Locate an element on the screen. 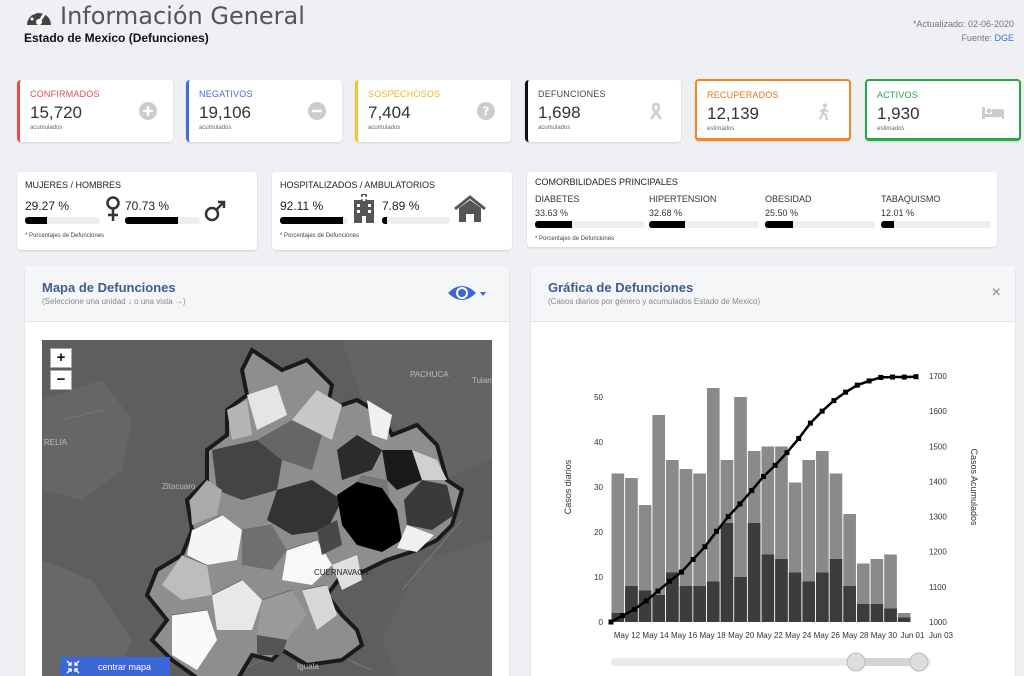  y2-tick-label: 1100 is located at coordinates (938, 587).